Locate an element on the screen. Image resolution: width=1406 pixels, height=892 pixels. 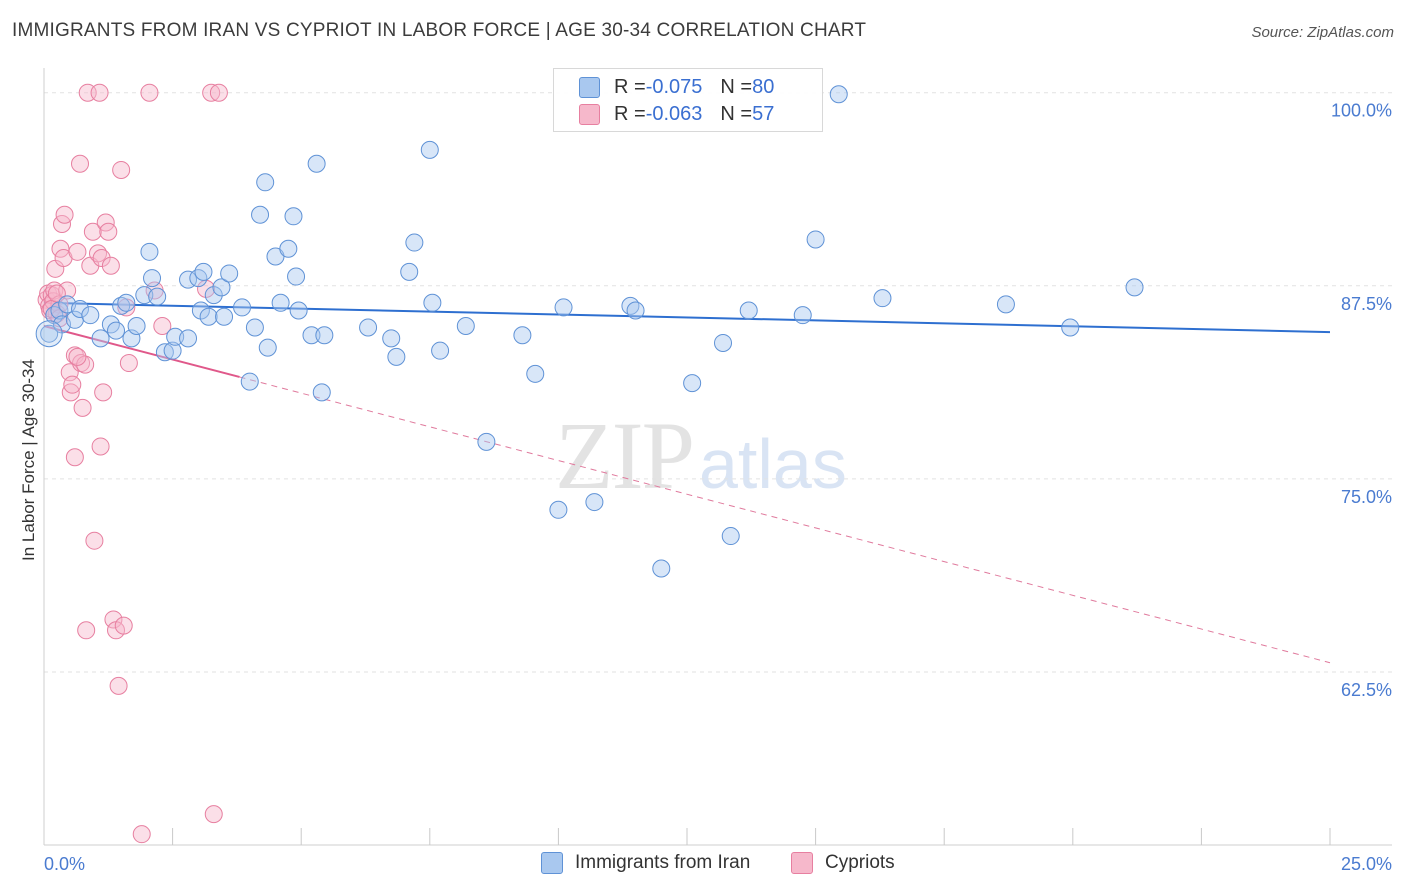
trend-line-iran is located at coordinates (687, 317).